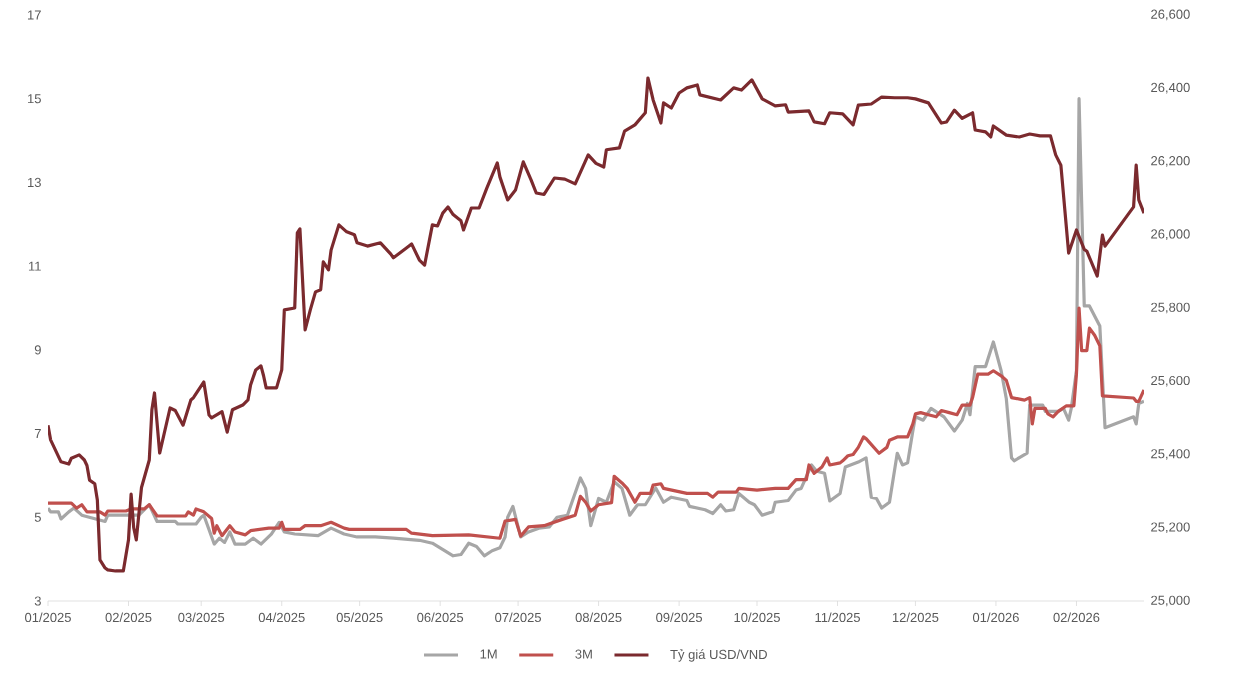  I want to click on x-tick-label: 08/2025, so click(598, 617).